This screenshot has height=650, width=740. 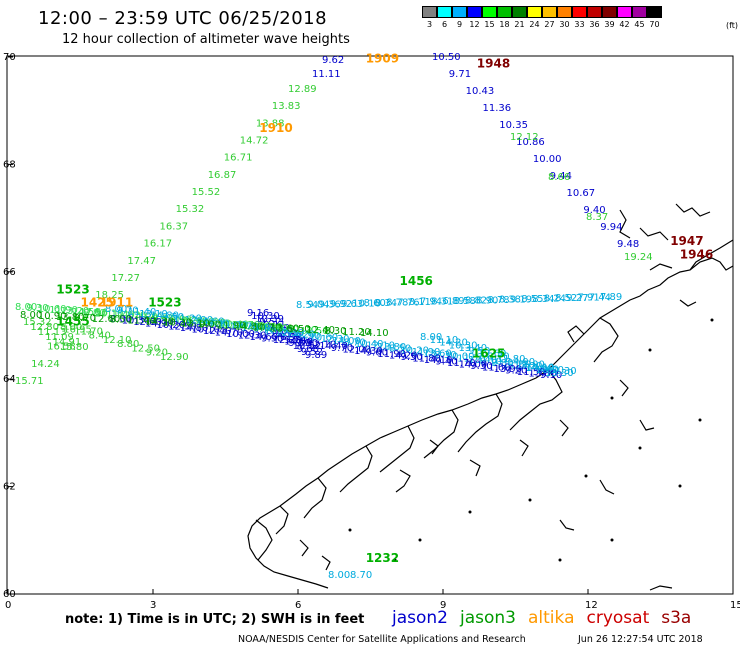 What do you see at coordinates (559, 373) in the screenshot?
I see `track-label: 13.30` at bounding box center [559, 373].